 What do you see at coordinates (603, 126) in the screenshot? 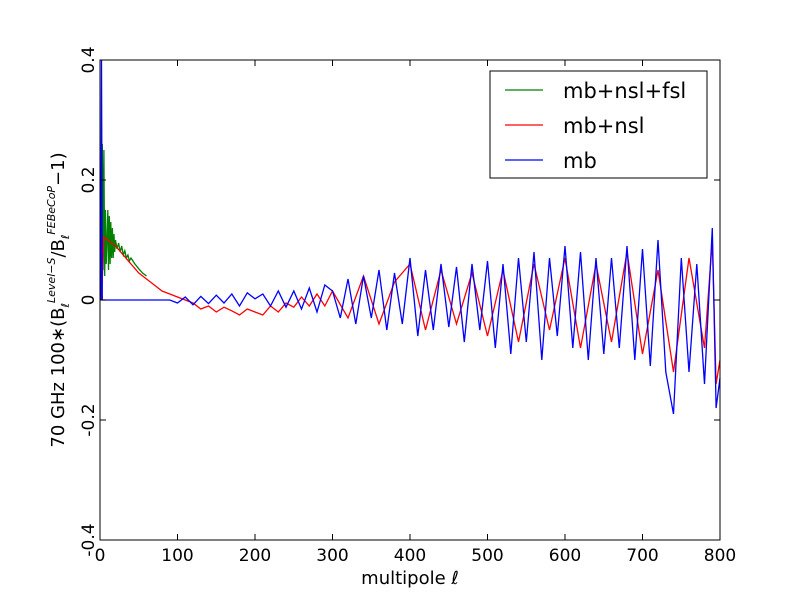
I see `legend-label-mb-nsl: mb+nsl` at bounding box center [603, 126].